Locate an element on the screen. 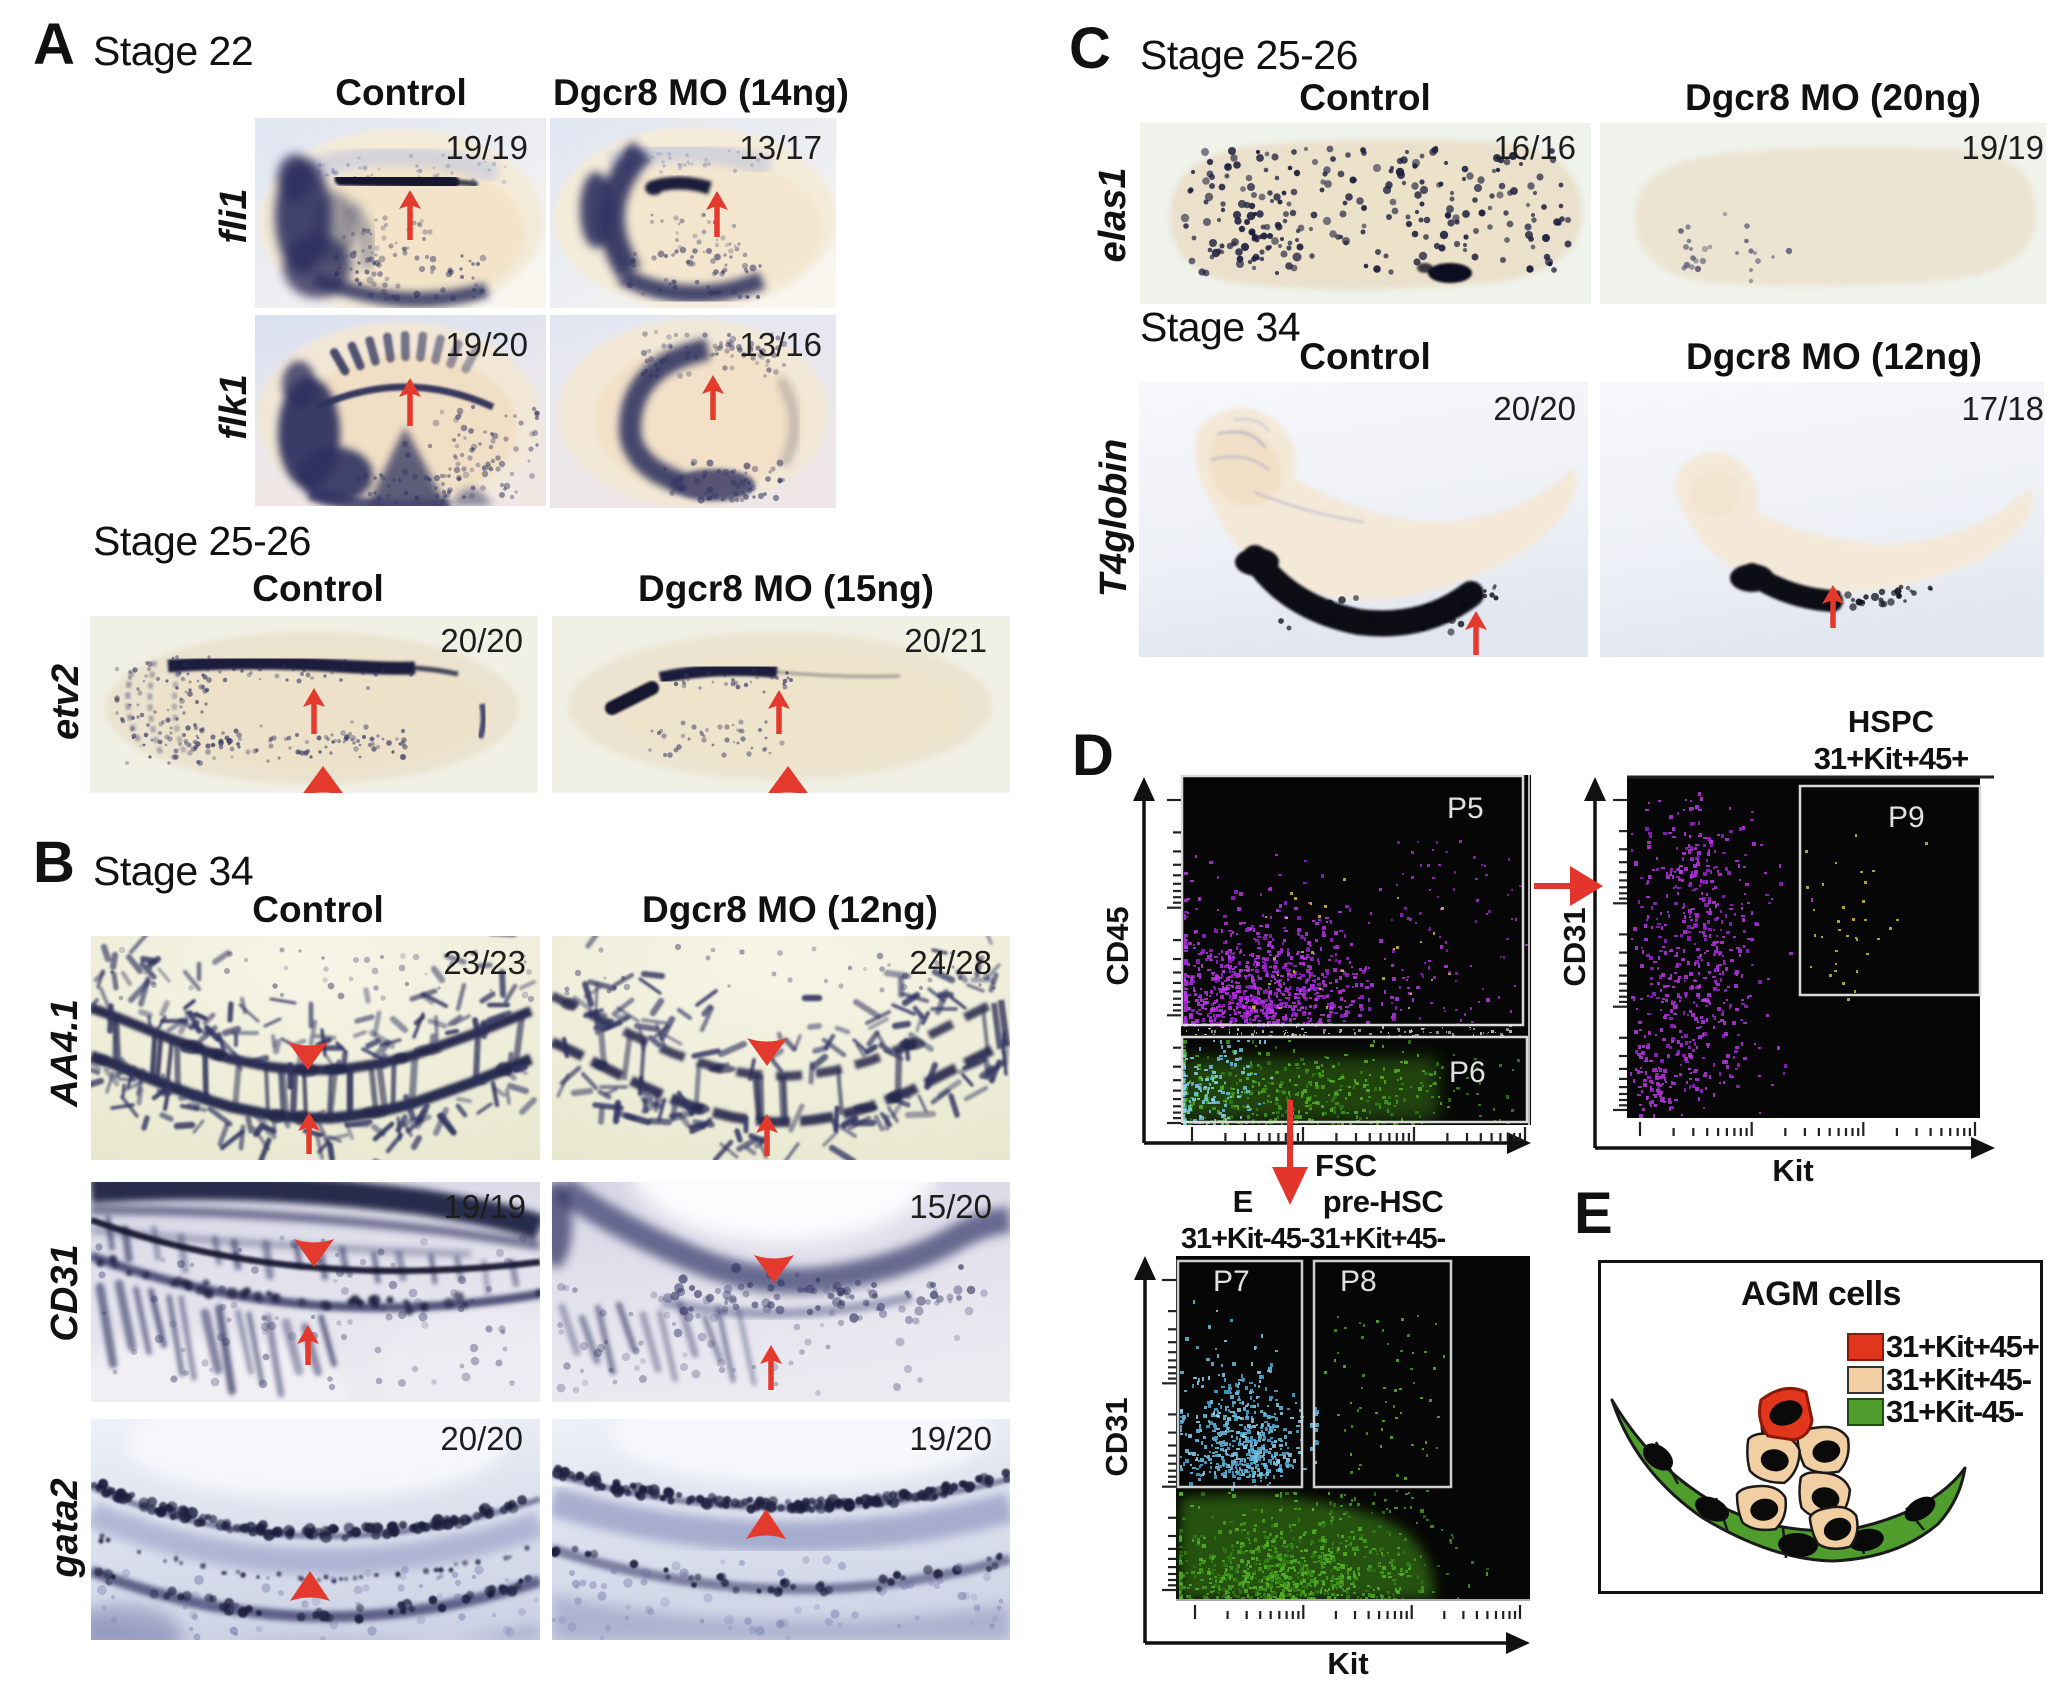  svg-text: P9 is located at coordinates (1906, 817).